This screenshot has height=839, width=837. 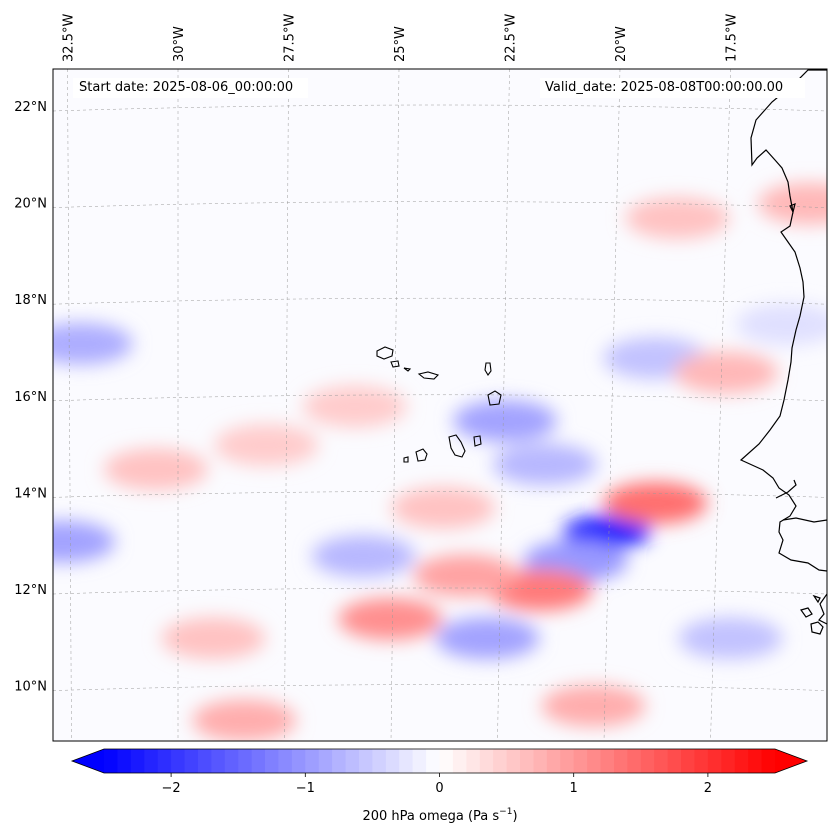 What do you see at coordinates (428, 375) in the screenshot?
I see `island-sao-nicolau` at bounding box center [428, 375].